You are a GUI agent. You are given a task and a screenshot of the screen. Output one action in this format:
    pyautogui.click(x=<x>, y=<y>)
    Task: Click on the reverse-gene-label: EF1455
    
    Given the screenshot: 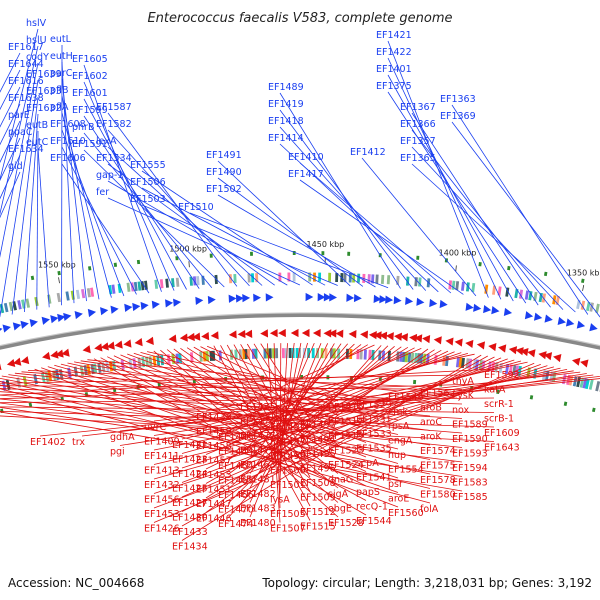 What is the action you would take?
    pyautogui.click(x=214, y=475)
    